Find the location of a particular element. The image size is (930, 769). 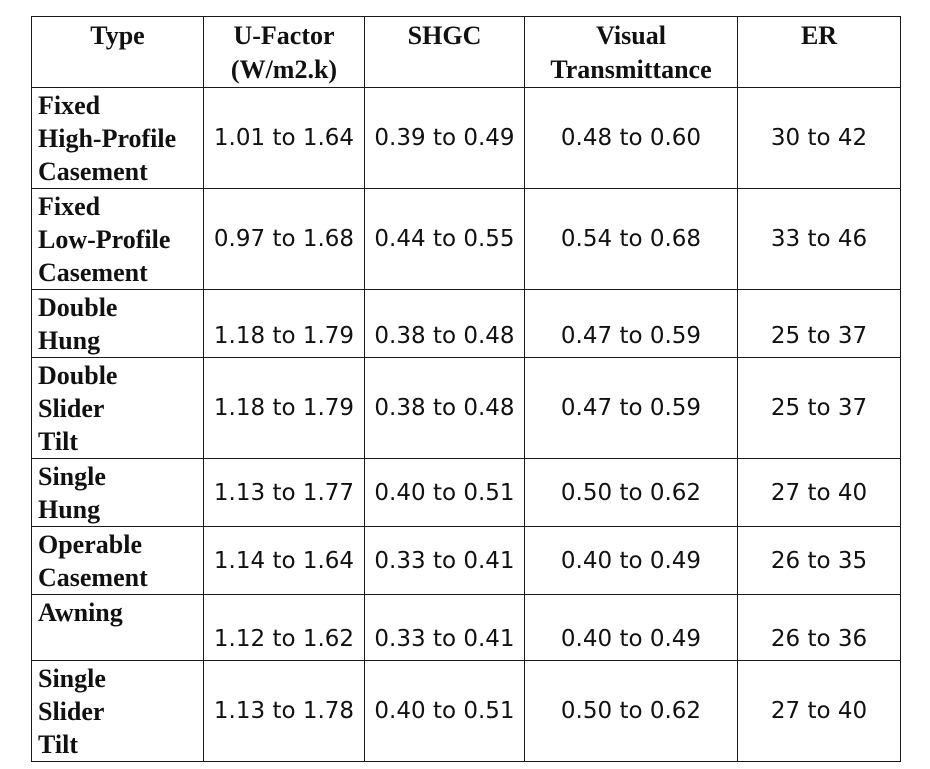

er-cell: 33 to 46 is located at coordinates (819, 239).